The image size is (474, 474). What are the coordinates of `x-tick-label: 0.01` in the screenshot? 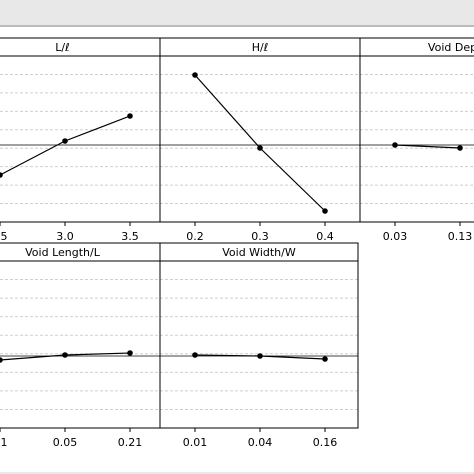 It's located at (195, 442).